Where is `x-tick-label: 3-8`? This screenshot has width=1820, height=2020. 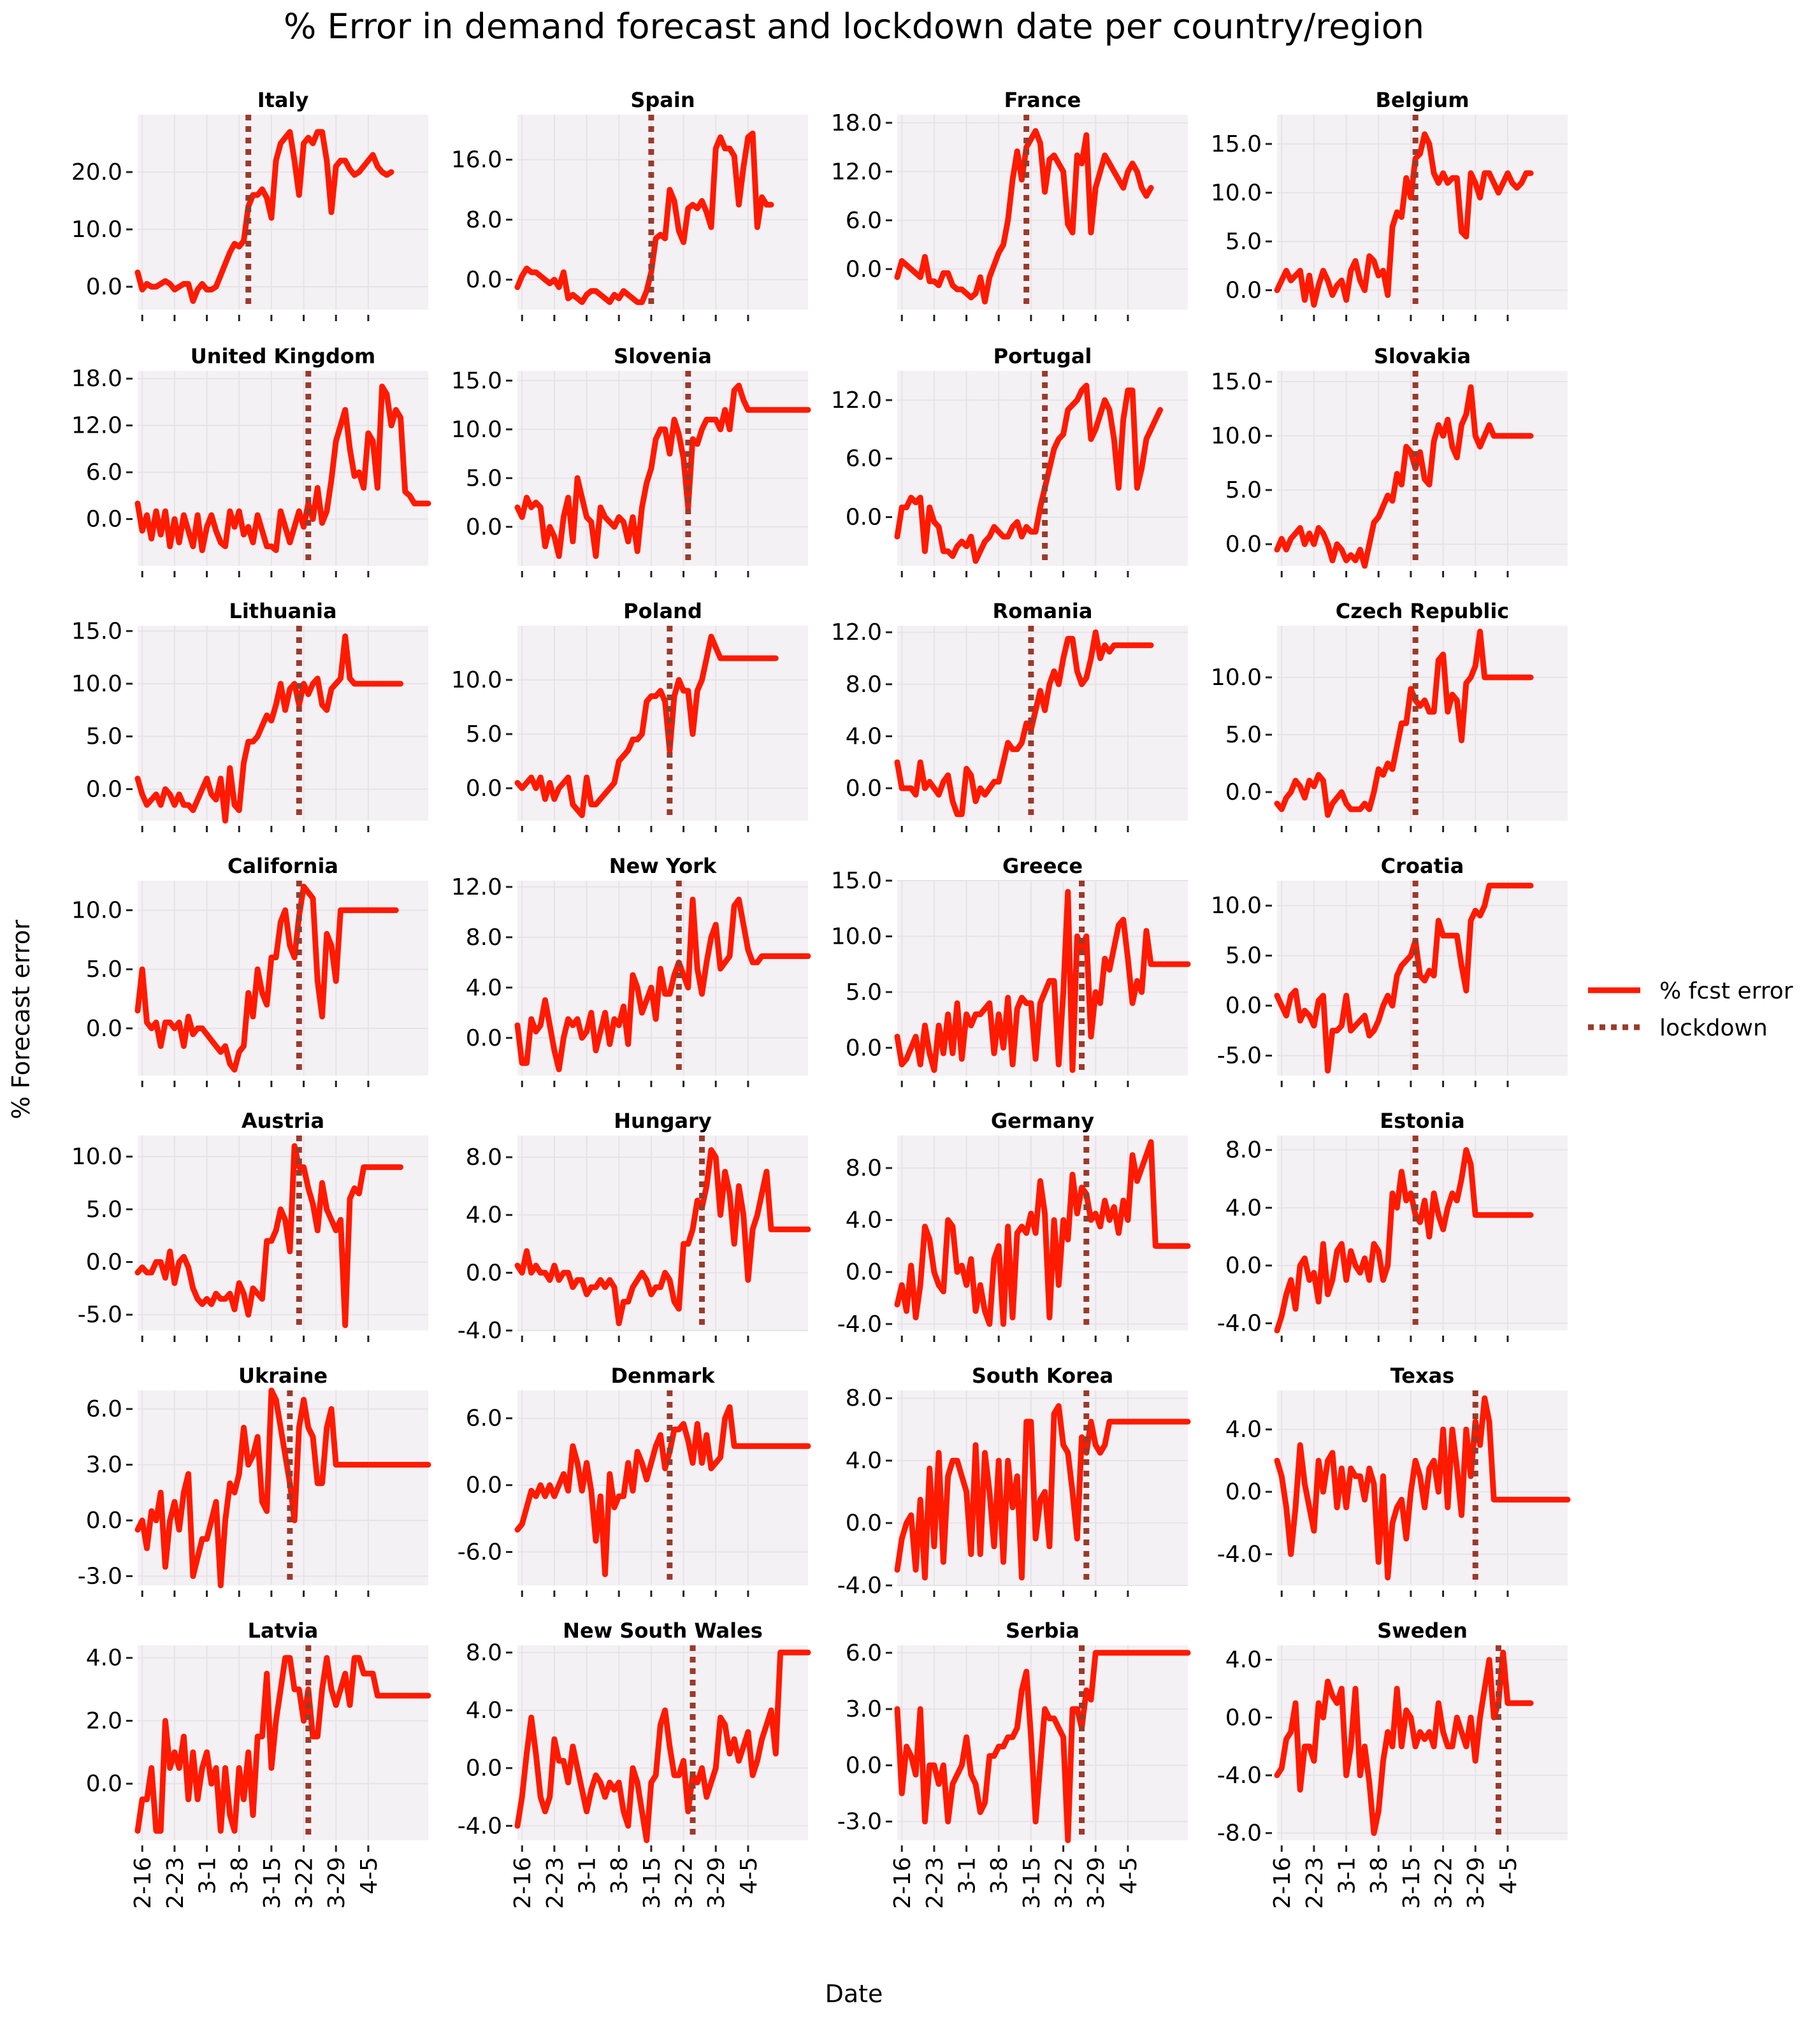 x-tick-label: 3-8 is located at coordinates (999, 1876).